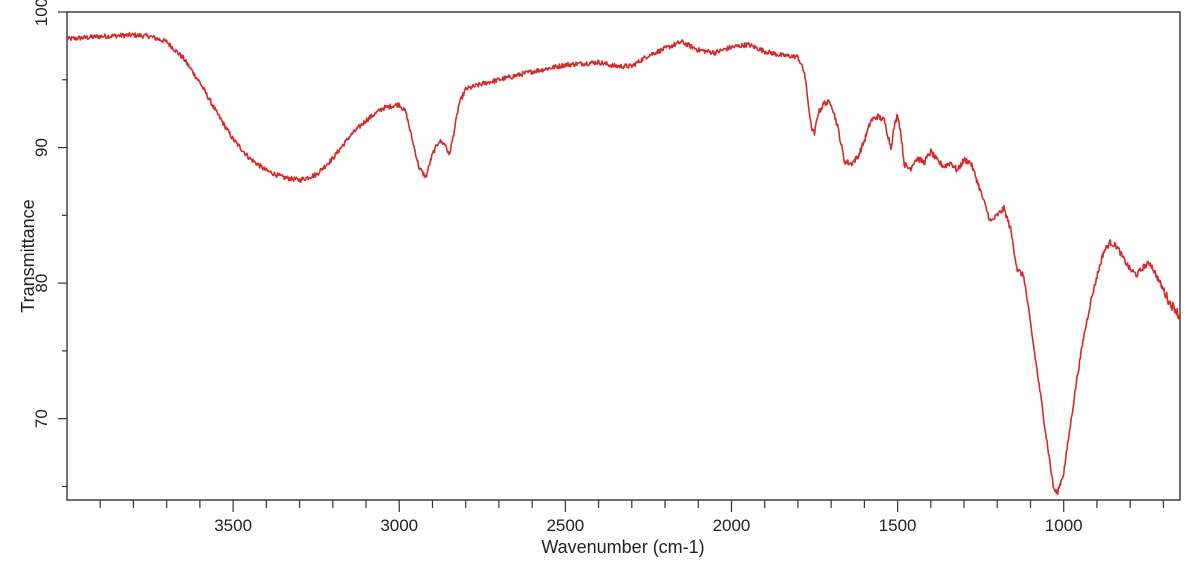 Image resolution: width=1200 pixels, height=572 pixels. Describe the element at coordinates (898, 525) in the screenshot. I see `x-tick-label: 1500` at that location.